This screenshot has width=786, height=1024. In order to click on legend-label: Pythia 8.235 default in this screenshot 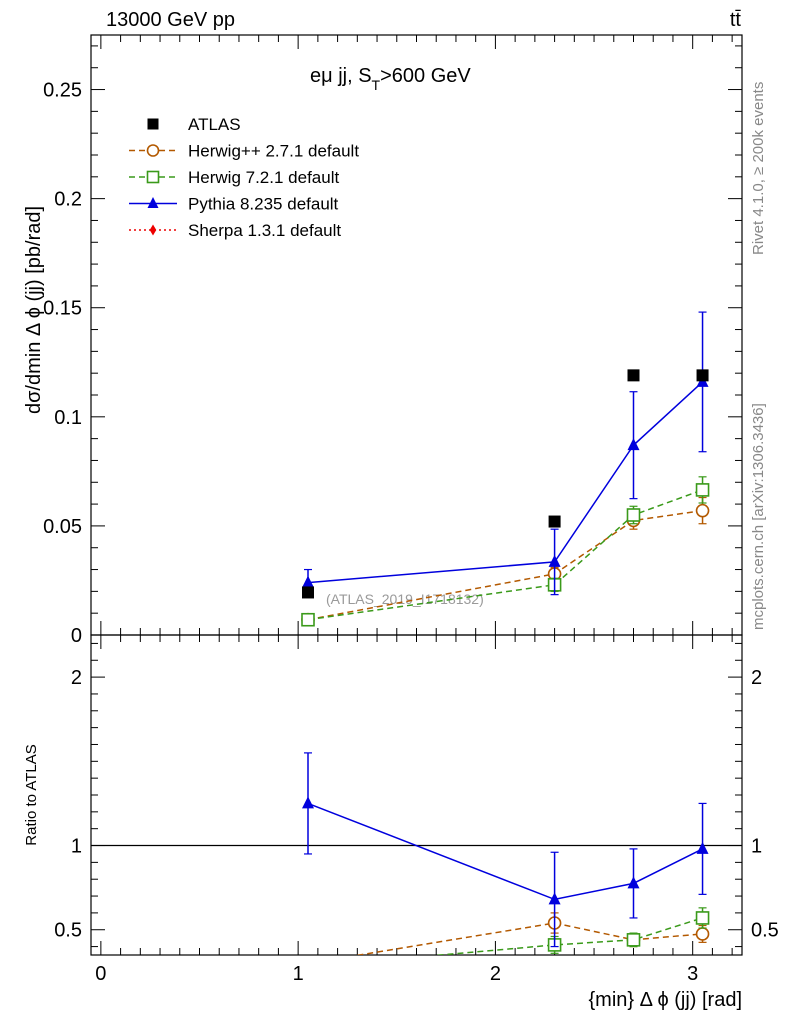, I will do `click(263, 204)`.